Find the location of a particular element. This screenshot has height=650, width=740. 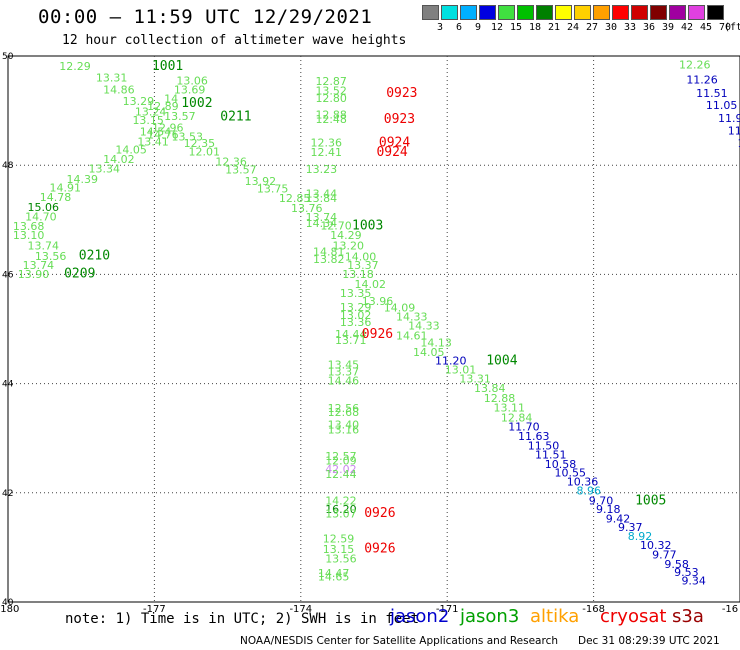

scale-label: 3 is located at coordinates (440, 27).